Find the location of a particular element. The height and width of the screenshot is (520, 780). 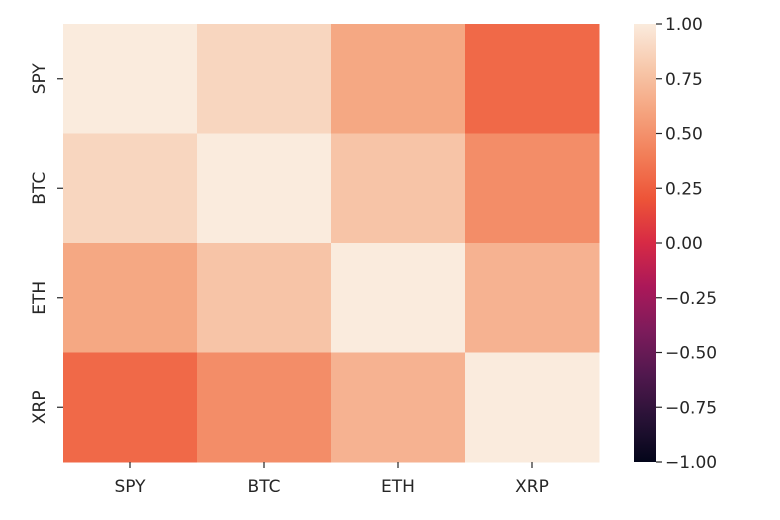

colorbar-tick-label: −0.75 is located at coordinates (691, 408).